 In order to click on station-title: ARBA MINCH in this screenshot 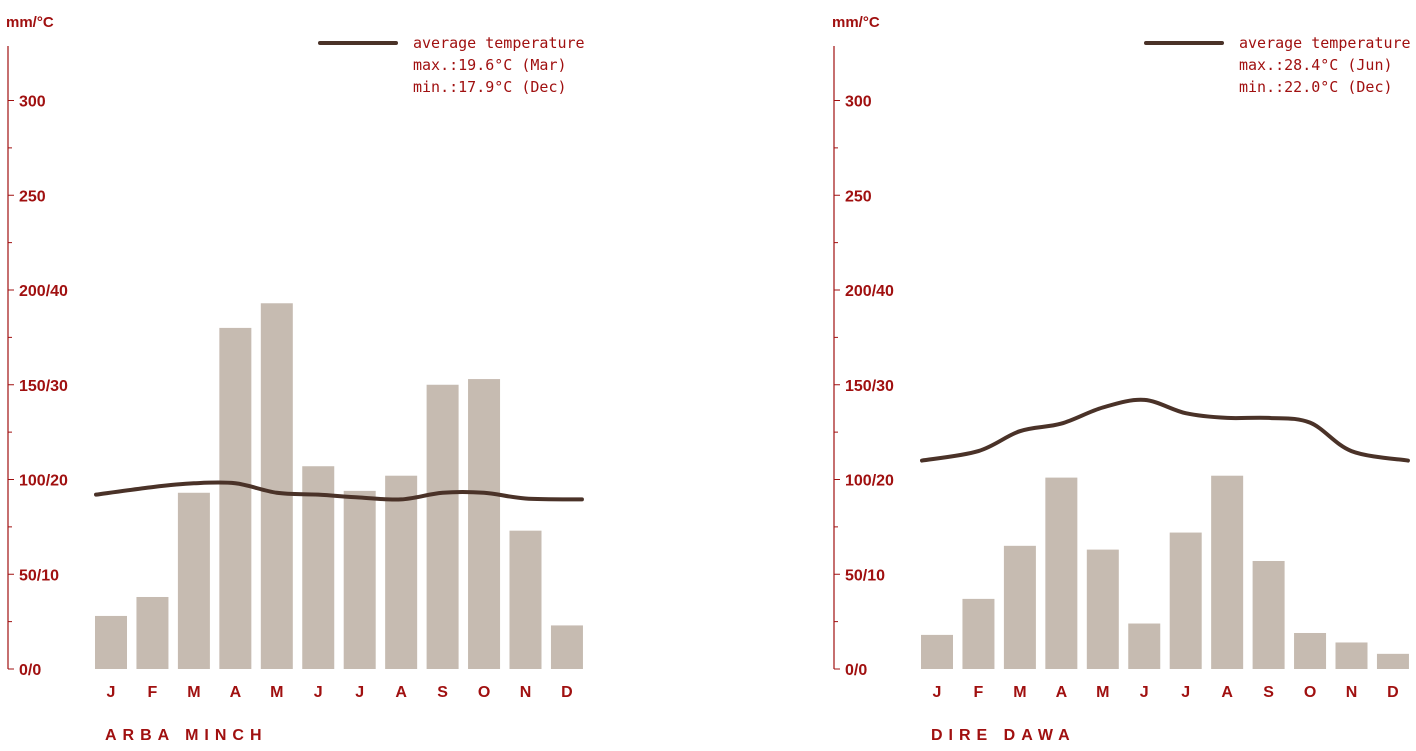, I will do `click(186, 735)`.